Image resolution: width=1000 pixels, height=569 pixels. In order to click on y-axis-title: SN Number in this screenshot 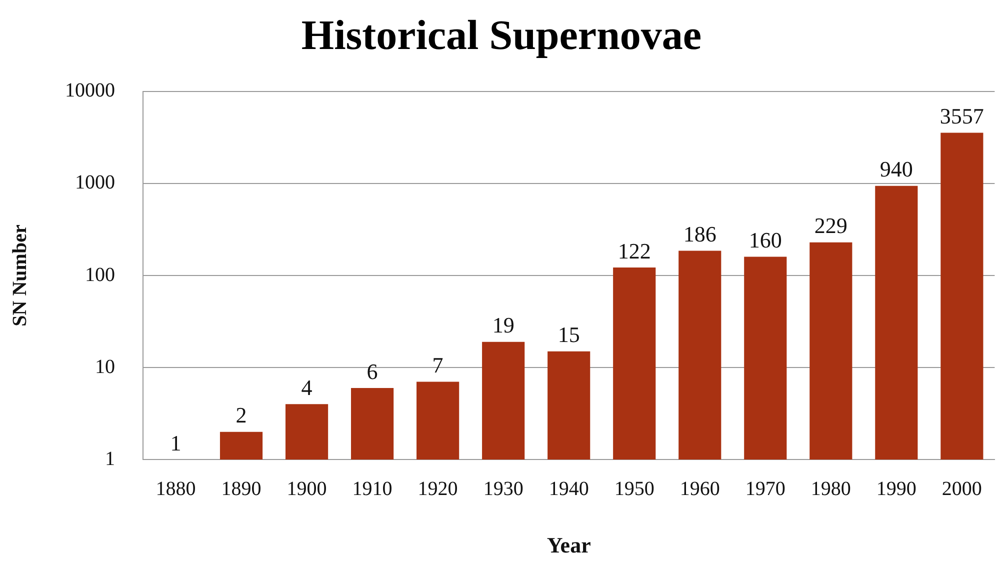, I will do `click(20, 275)`.